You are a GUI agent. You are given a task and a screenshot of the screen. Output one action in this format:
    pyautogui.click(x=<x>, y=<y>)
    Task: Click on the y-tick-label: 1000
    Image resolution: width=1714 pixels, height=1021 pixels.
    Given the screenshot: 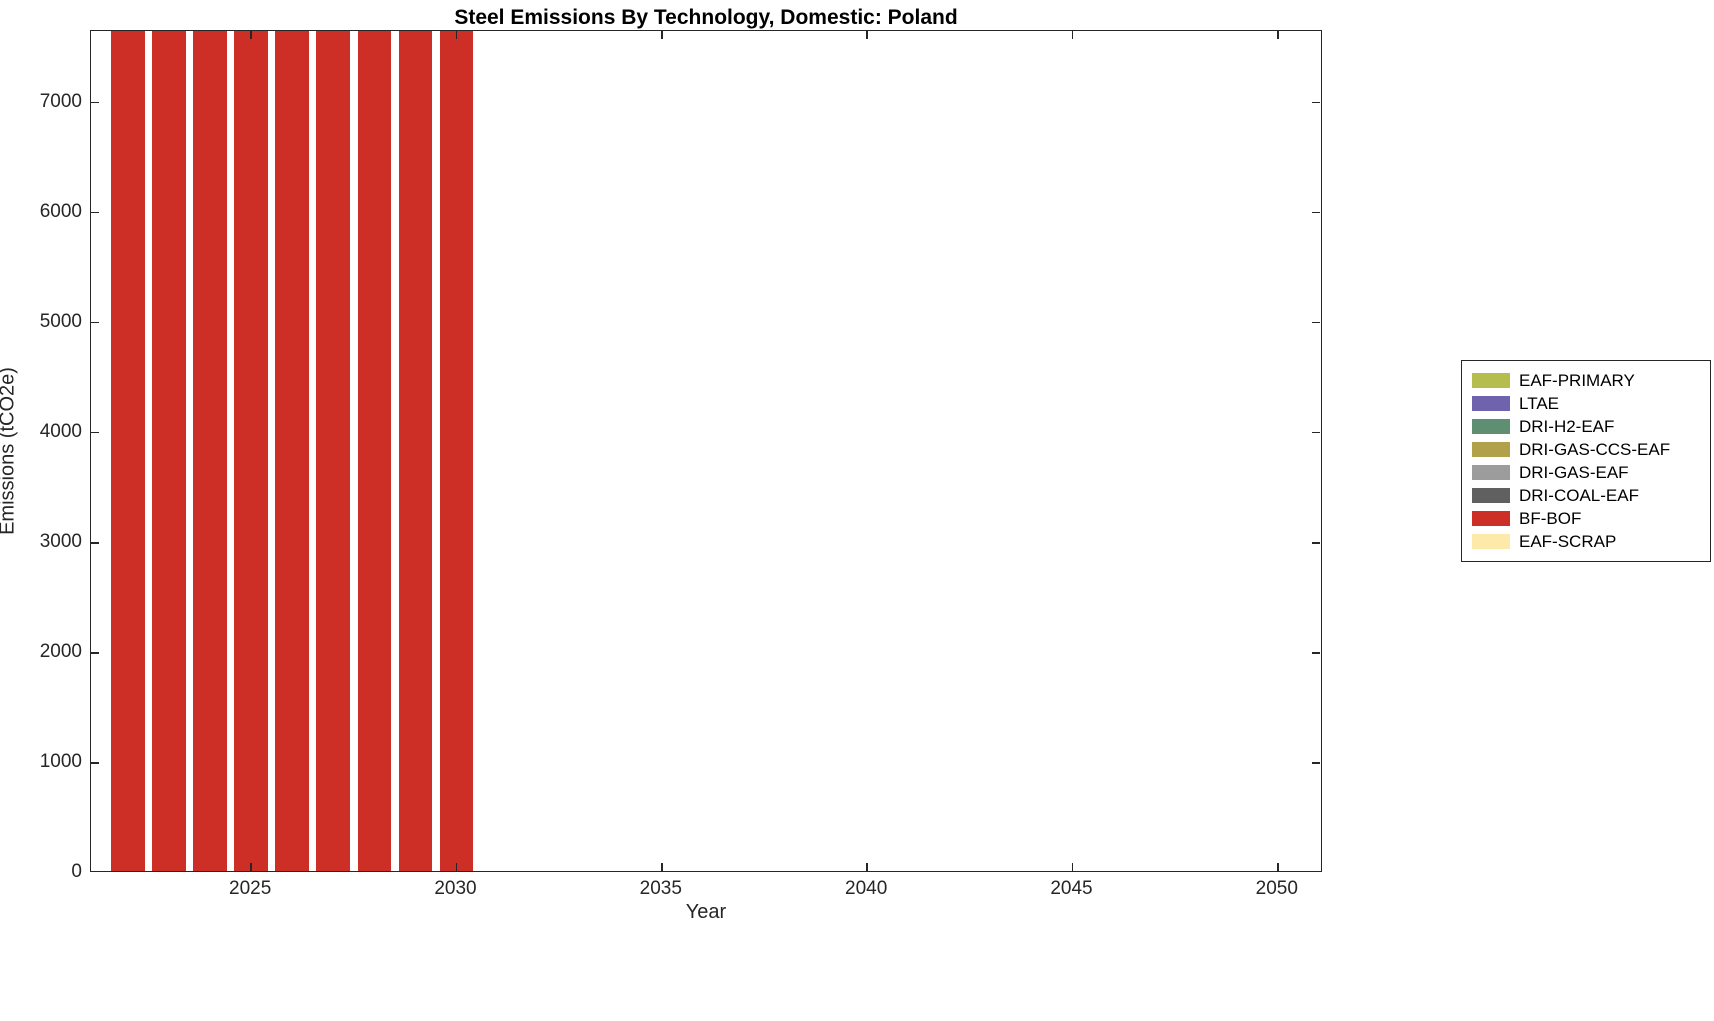 What is the action you would take?
    pyautogui.click(x=60, y=761)
    